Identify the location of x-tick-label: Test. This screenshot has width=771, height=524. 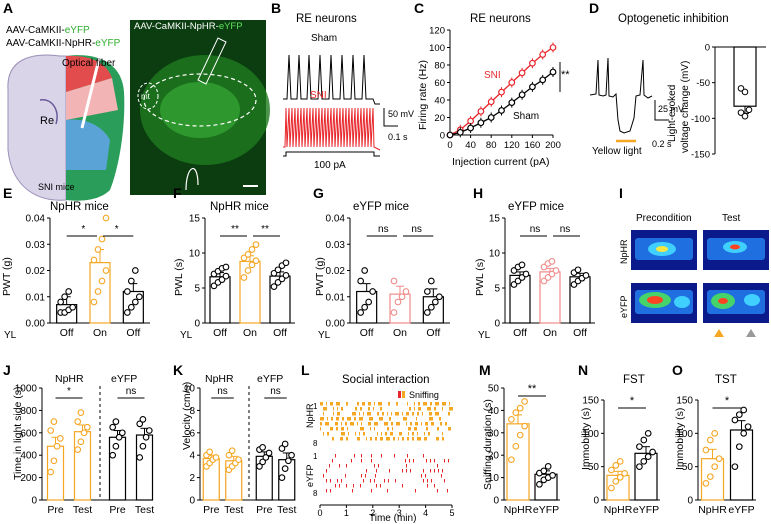
(233, 510).